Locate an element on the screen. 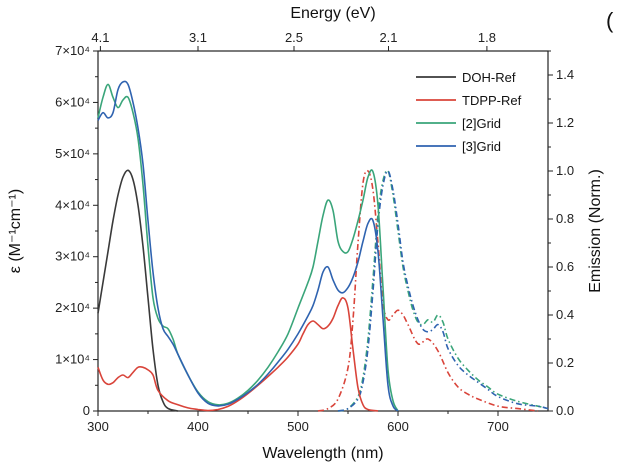 The width and height of the screenshot is (623, 469). y-tick-label: 2×10⁴ is located at coordinates (72, 307).